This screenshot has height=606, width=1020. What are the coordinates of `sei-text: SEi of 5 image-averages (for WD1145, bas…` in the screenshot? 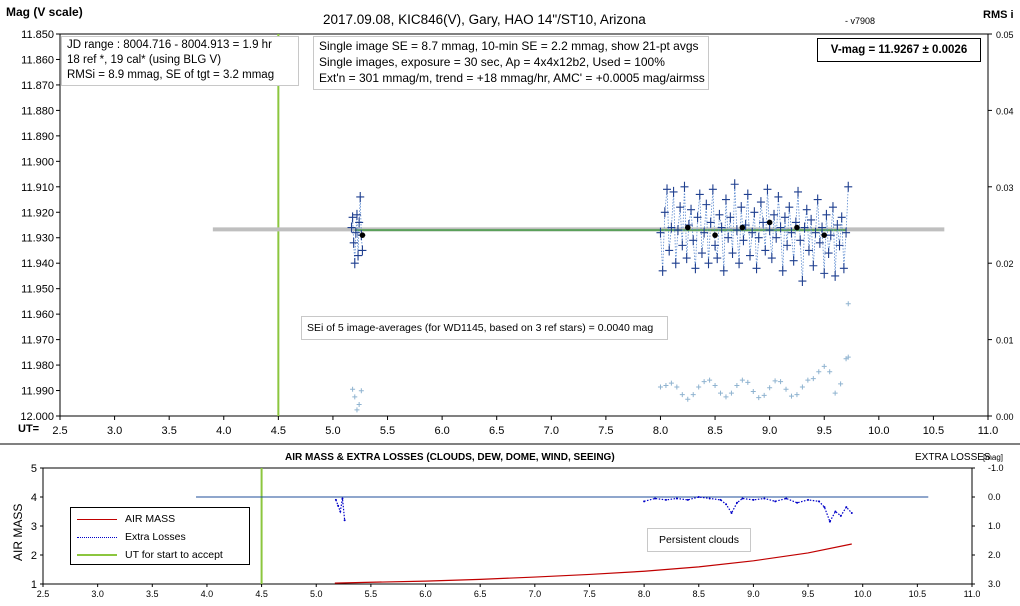 It's located at (480, 328).